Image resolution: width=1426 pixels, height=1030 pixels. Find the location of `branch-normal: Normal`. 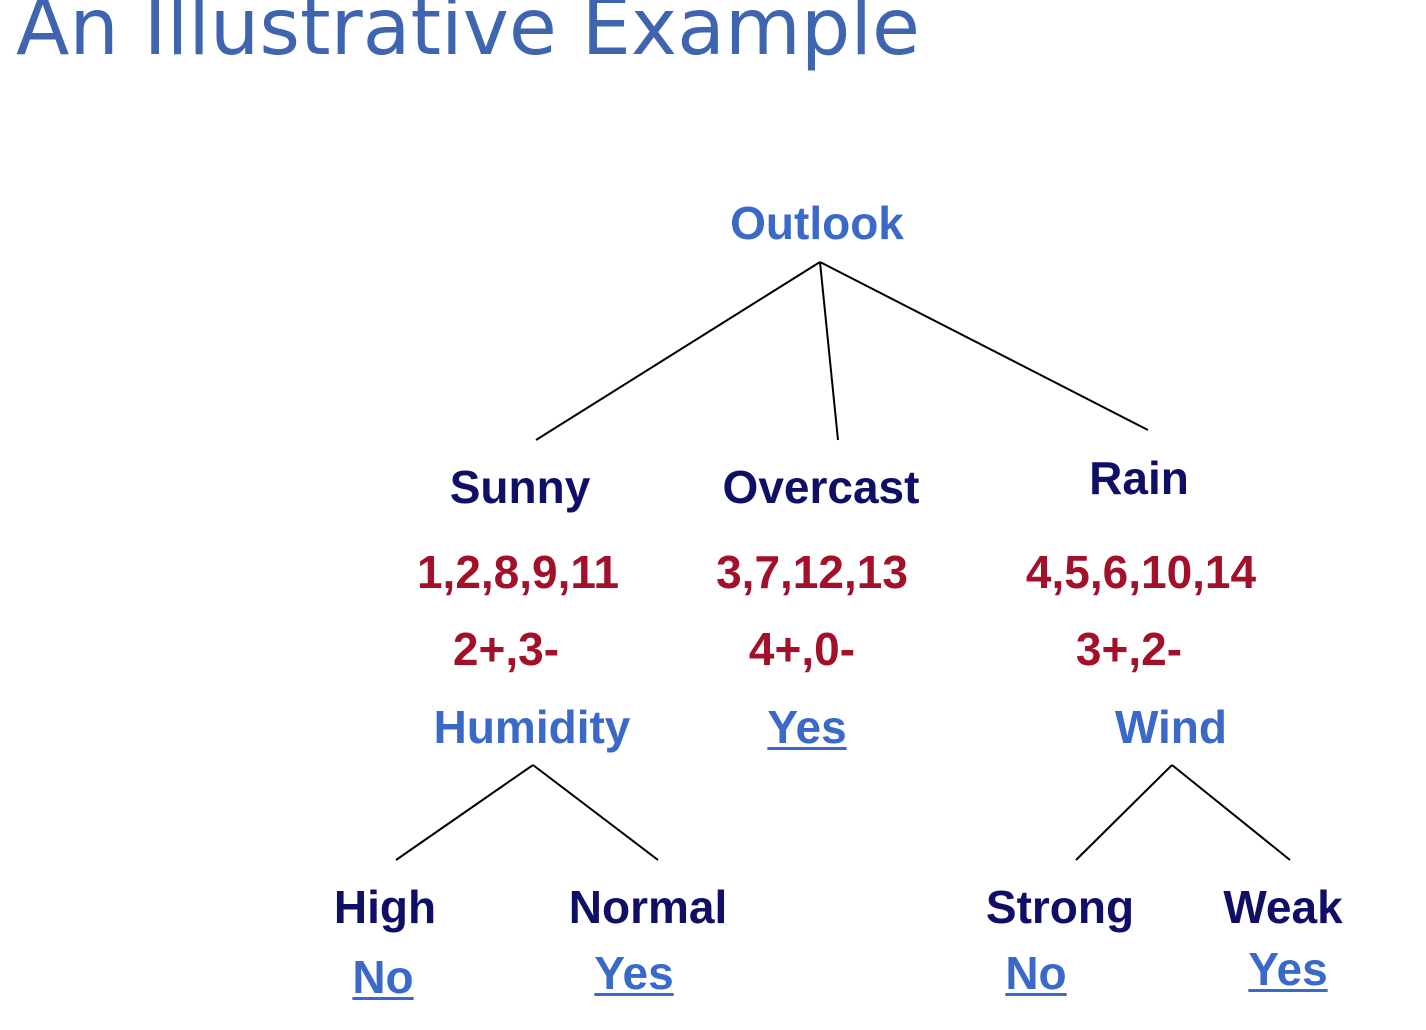

branch-normal: Normal is located at coordinates (648, 907).